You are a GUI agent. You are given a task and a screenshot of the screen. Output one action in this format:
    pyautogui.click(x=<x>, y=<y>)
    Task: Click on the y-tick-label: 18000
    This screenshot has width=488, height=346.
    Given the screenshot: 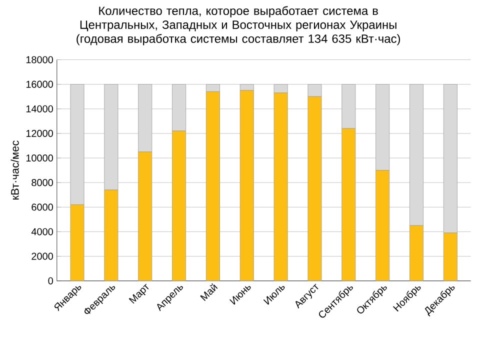 What is the action you would take?
    pyautogui.click(x=39, y=60)
    